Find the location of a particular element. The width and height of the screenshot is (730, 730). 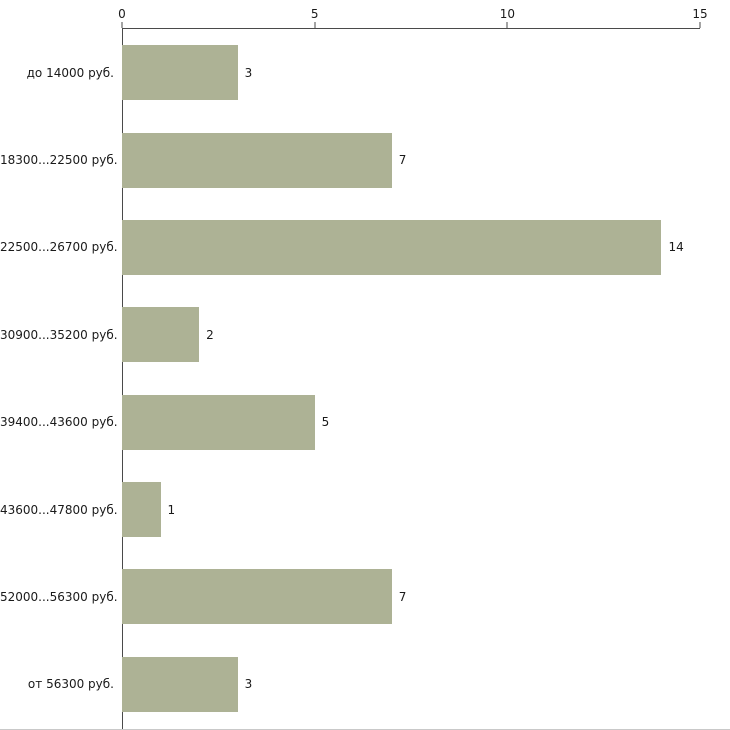

bar-area: 14 is located at coordinates (411, 247).